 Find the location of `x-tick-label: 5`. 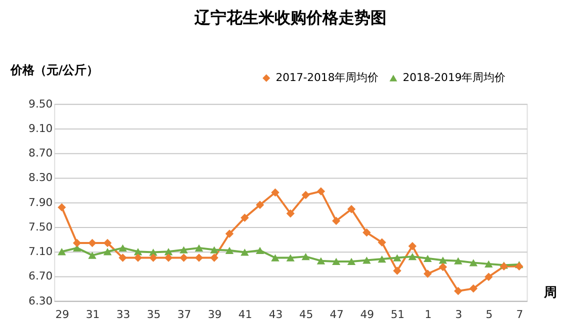

x-tick-label: 5 is located at coordinates (489, 315).